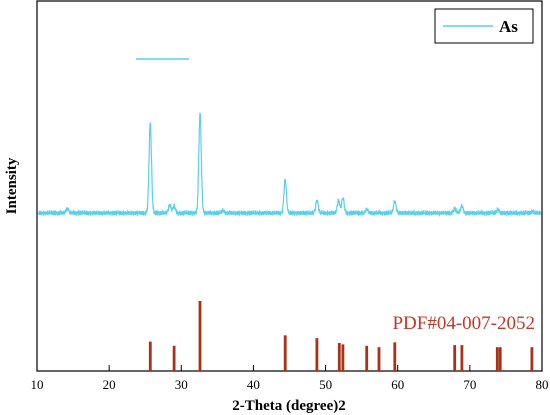  What do you see at coordinates (181, 384) in the screenshot?
I see `x-tick-label-30: 30` at bounding box center [181, 384].